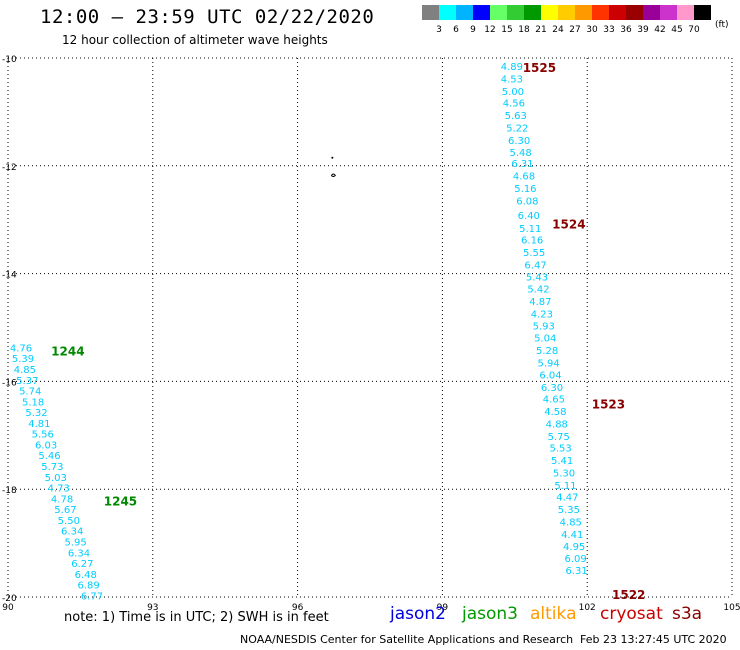 The image size is (740, 650). I want to click on wave-height-value: 5.32, so click(36, 413).